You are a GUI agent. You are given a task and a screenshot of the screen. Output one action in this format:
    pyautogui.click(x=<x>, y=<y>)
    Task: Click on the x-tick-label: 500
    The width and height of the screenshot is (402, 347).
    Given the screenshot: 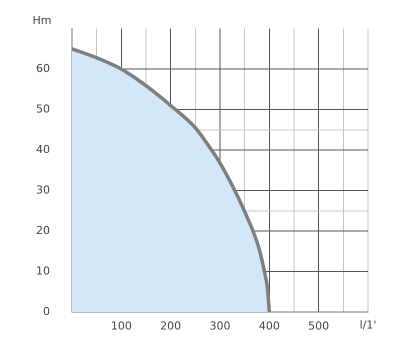 What is the action you would take?
    pyautogui.click(x=319, y=325)
    